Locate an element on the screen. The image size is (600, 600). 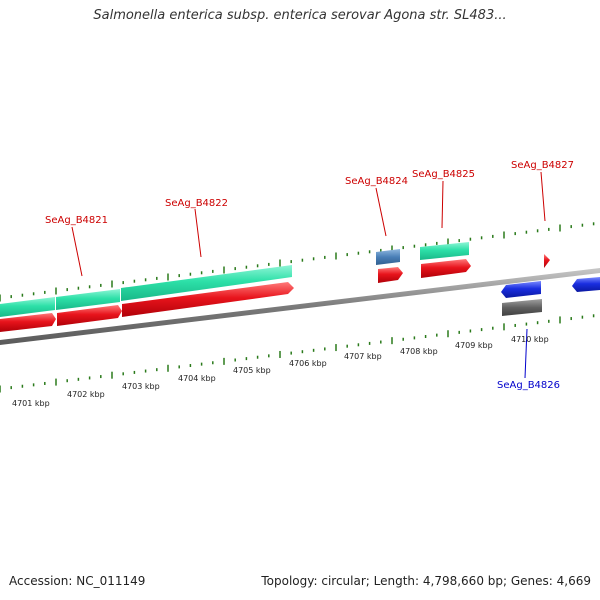
scale-label: 4710 kbp is located at coordinates (530, 339).